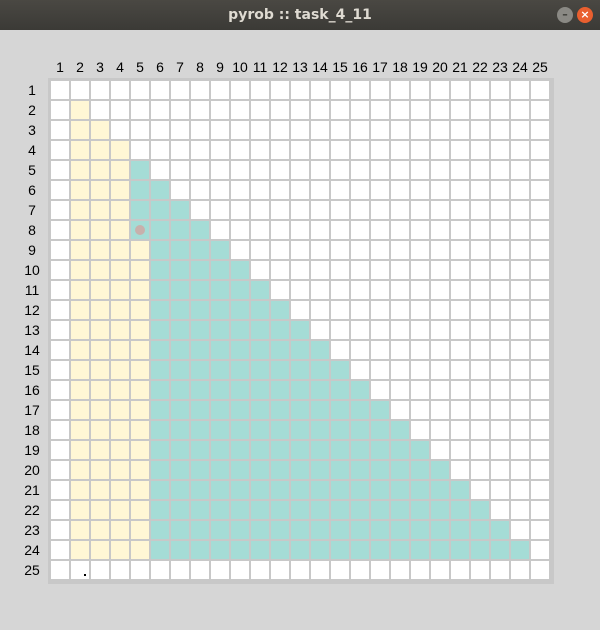 The image size is (600, 630). Describe the element at coordinates (32, 210) in the screenshot. I see `row-label-7: 7` at that location.